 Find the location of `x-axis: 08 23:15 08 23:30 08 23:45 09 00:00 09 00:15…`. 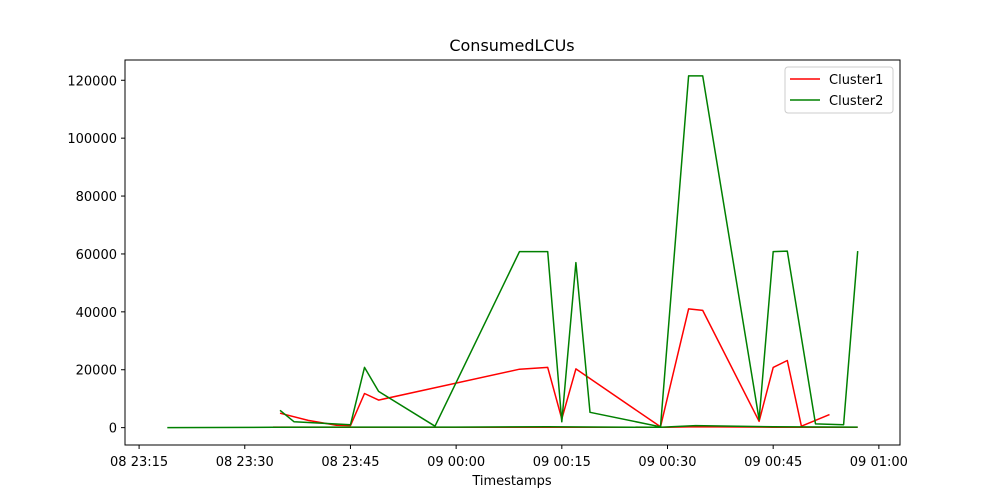

x-axis: 08 23:15 08 23:30 08 23:45 09 00:00 09 00:15… is located at coordinates (509, 457).